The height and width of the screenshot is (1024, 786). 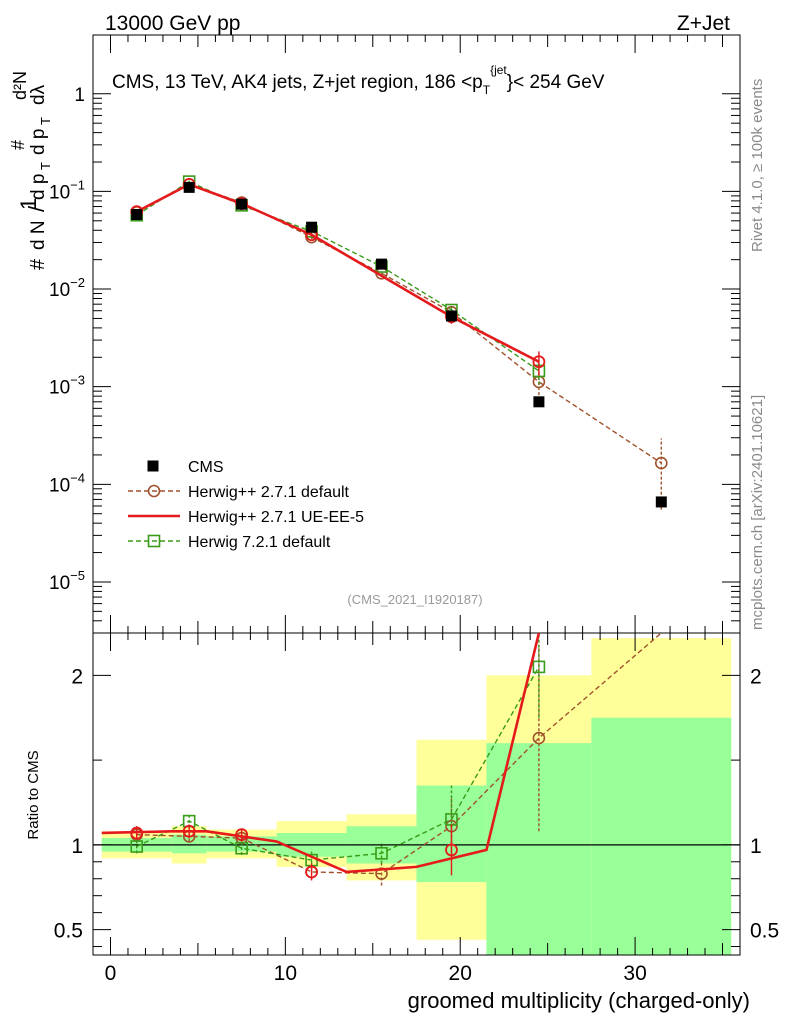 What do you see at coordinates (77, 846) in the screenshot?
I see `ratio-y-tick-label: 1` at bounding box center [77, 846].